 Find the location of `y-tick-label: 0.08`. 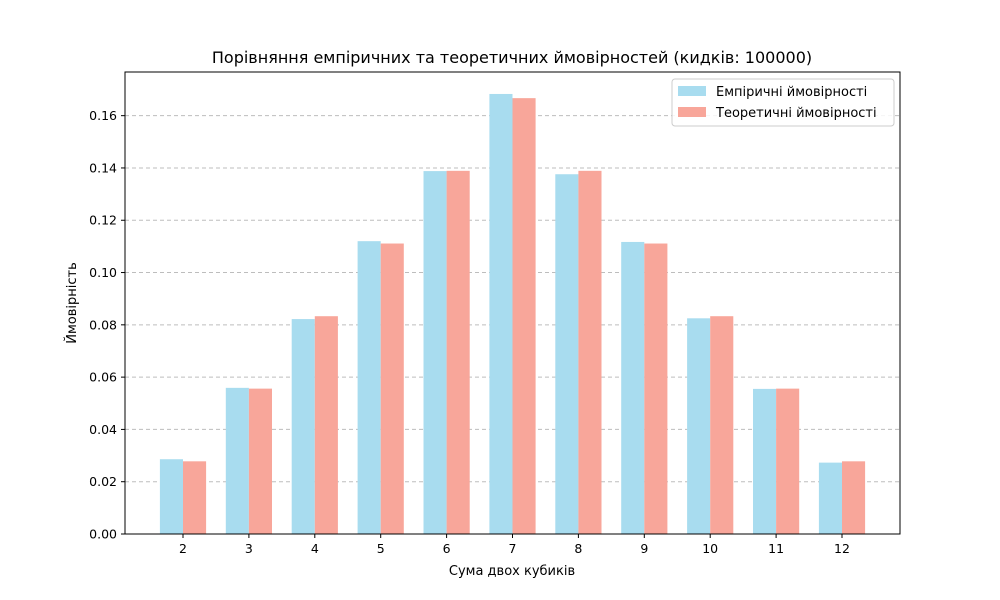

y-tick-label: 0.08 is located at coordinates (103, 324).